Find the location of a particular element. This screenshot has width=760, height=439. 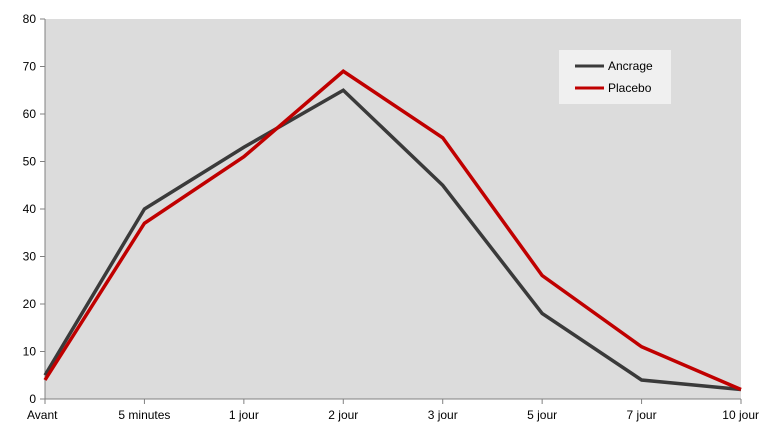

x-tick-label: 3 jour is located at coordinates (443, 415).